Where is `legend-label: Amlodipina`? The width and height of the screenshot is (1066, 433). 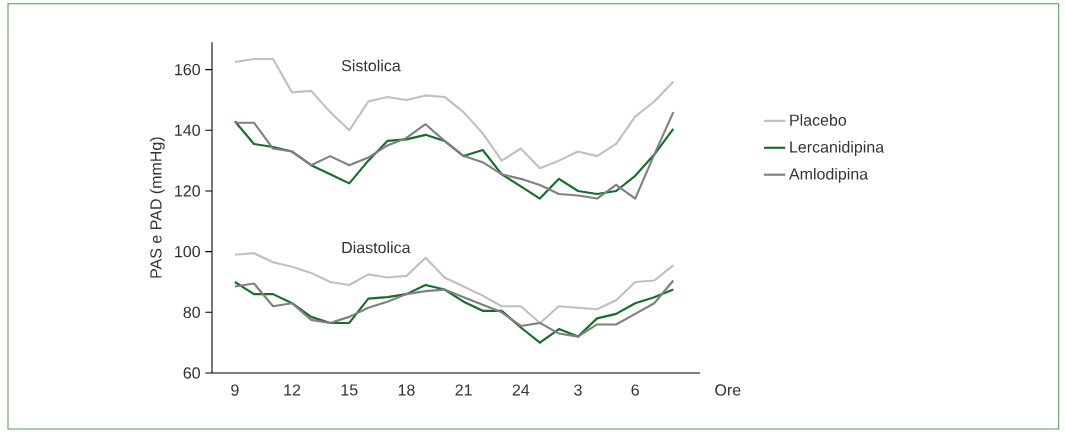
legend-label: Amlodipina is located at coordinates (828, 175).